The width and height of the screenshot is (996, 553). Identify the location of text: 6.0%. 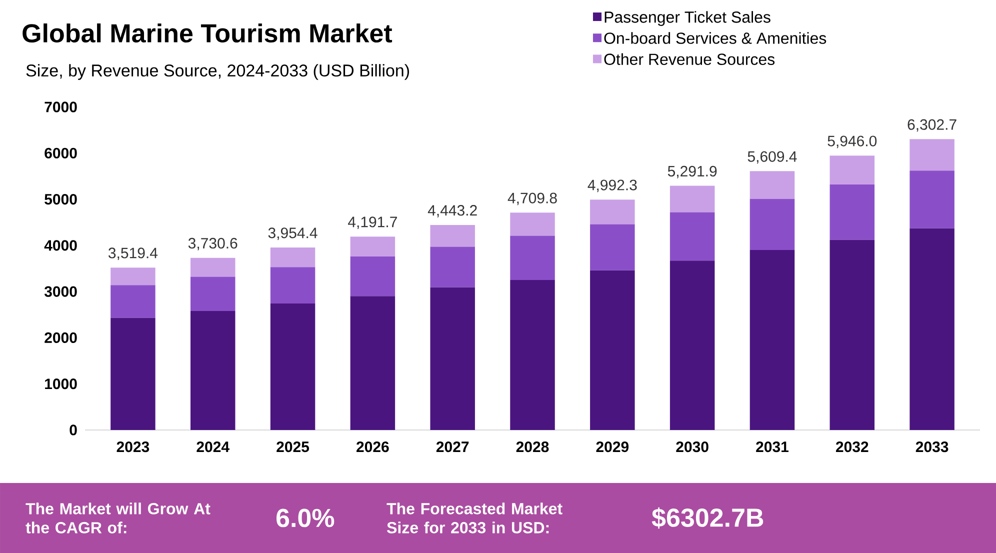
(305, 518).